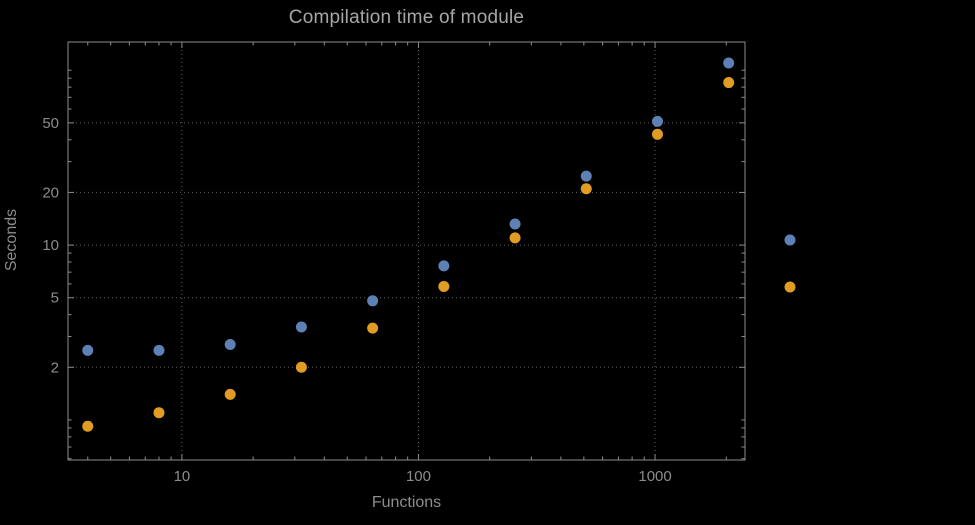  What do you see at coordinates (182, 476) in the screenshot?
I see `x-tick-label: 10` at bounding box center [182, 476].